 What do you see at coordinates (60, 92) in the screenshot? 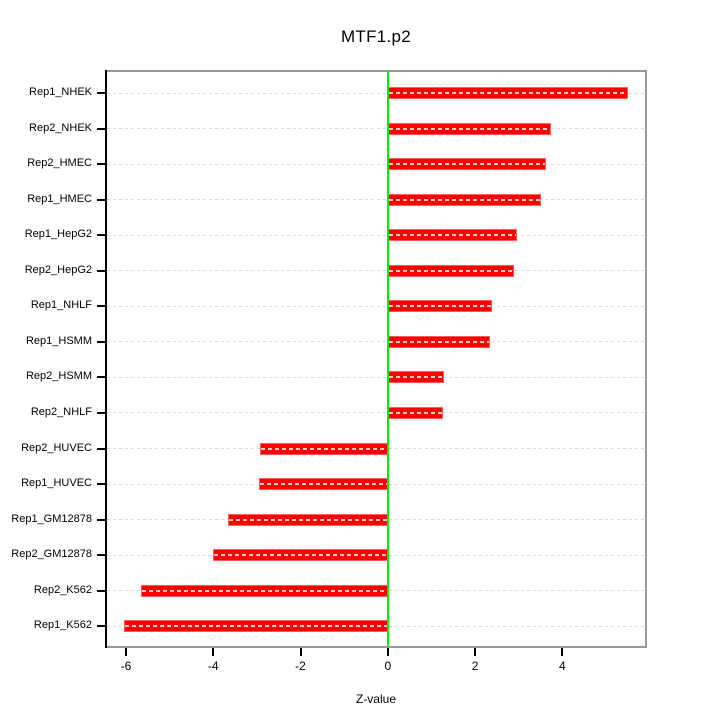
I see `y-axis-label: Rep1_NHEK` at bounding box center [60, 92].